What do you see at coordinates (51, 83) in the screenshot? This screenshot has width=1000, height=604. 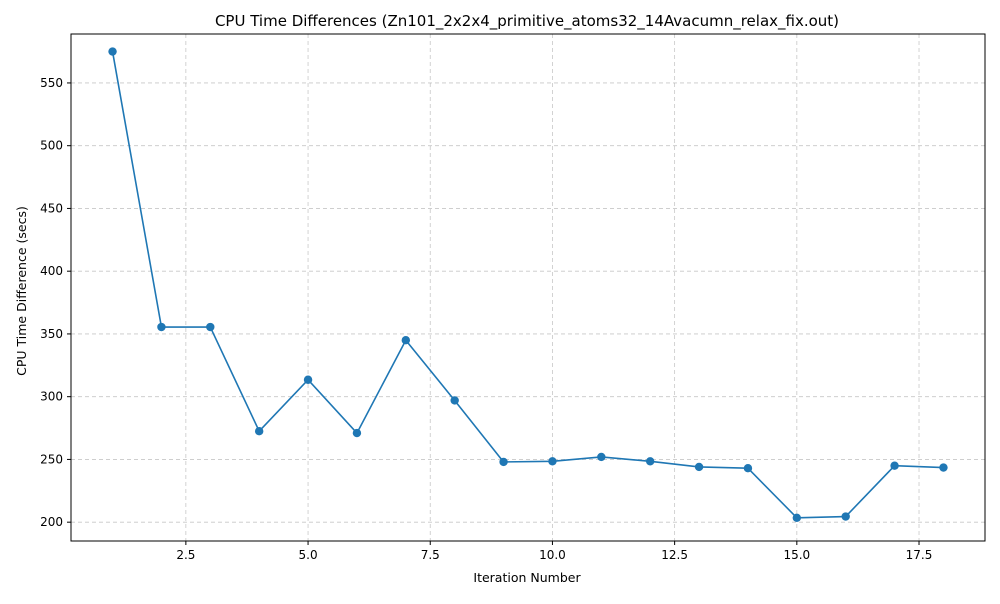 I see `y-tick-label: 550` at bounding box center [51, 83].